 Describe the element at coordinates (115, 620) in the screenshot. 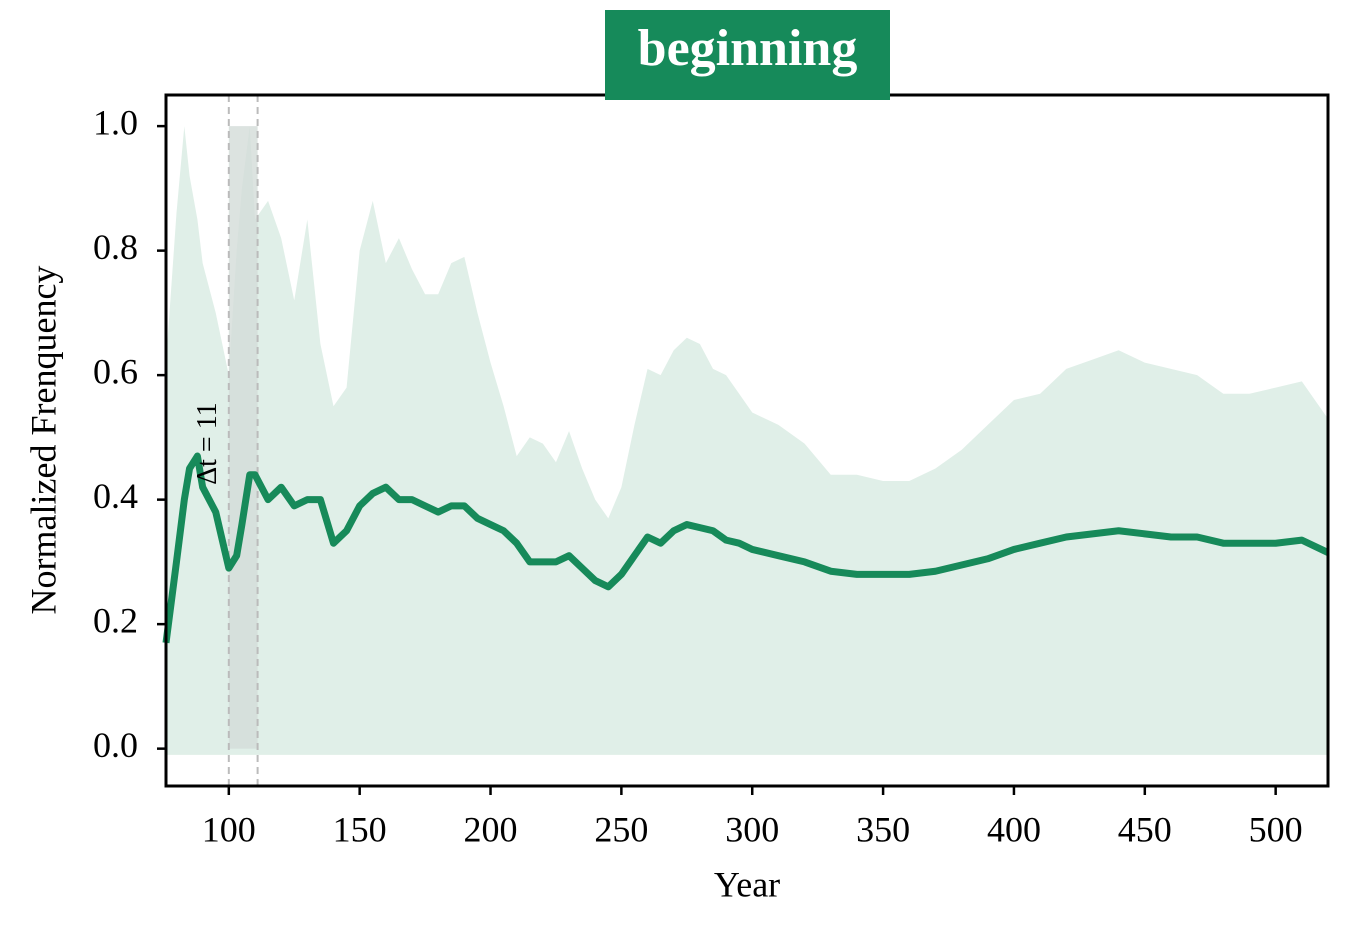

I see `y-tick-label: 0.2` at that location.